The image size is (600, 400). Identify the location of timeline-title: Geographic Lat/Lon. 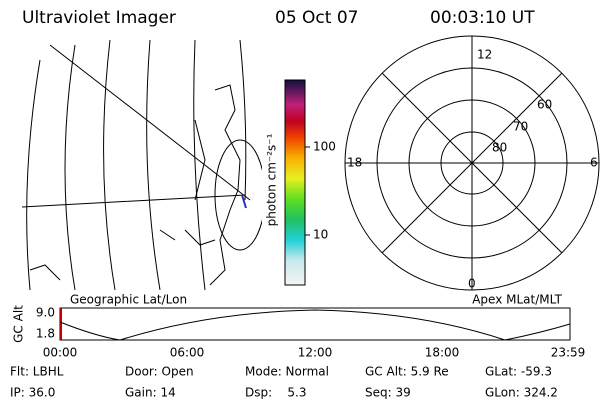
(128, 300).